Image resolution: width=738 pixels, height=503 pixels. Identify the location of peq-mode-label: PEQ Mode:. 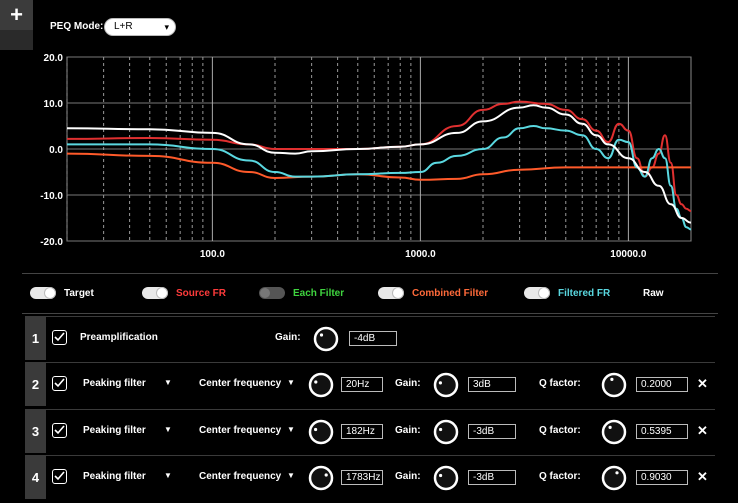
(77, 26).